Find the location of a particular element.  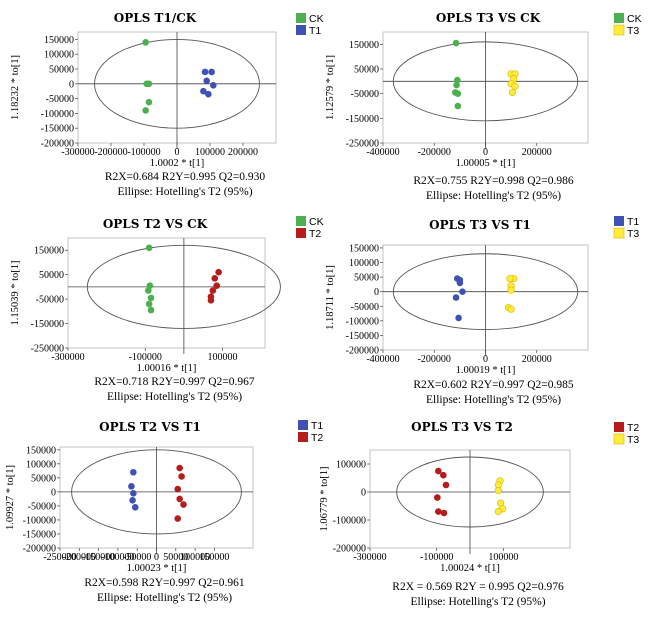

legend-label: CK is located at coordinates (634, 19).